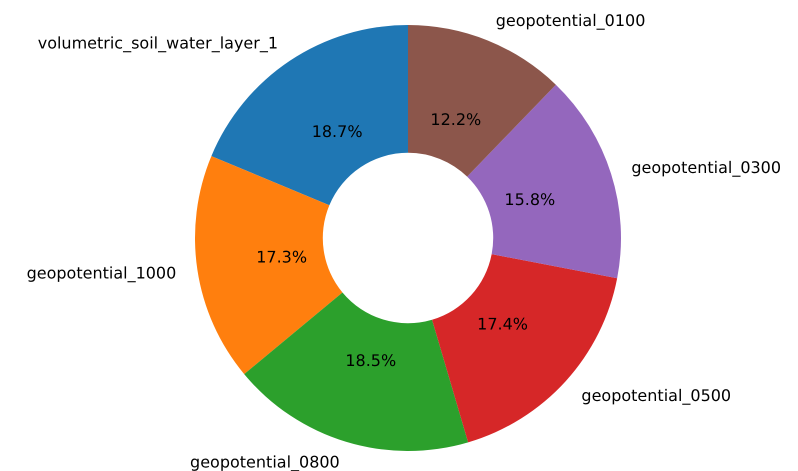 The width and height of the screenshot is (798, 471). Describe the element at coordinates (337, 132) in the screenshot. I see `data-label: 18.7%` at that location.